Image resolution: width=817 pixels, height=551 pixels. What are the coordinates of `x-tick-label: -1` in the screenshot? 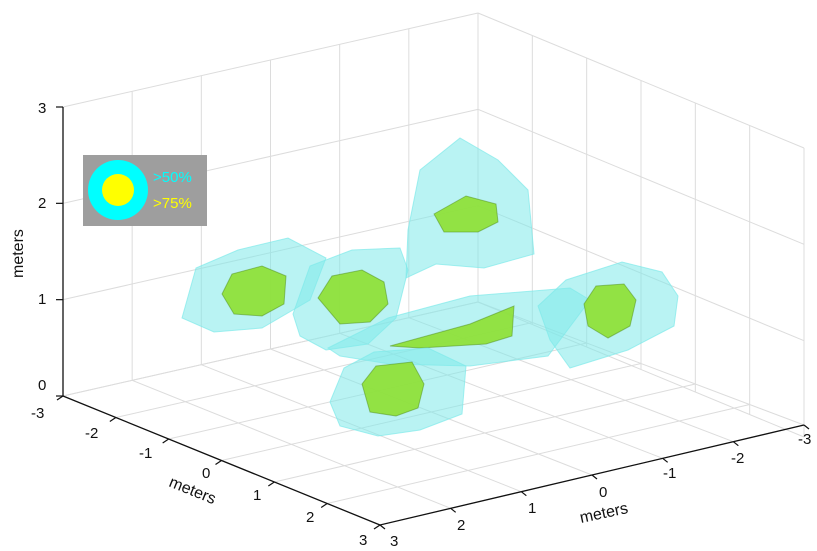 It's located at (145, 453).